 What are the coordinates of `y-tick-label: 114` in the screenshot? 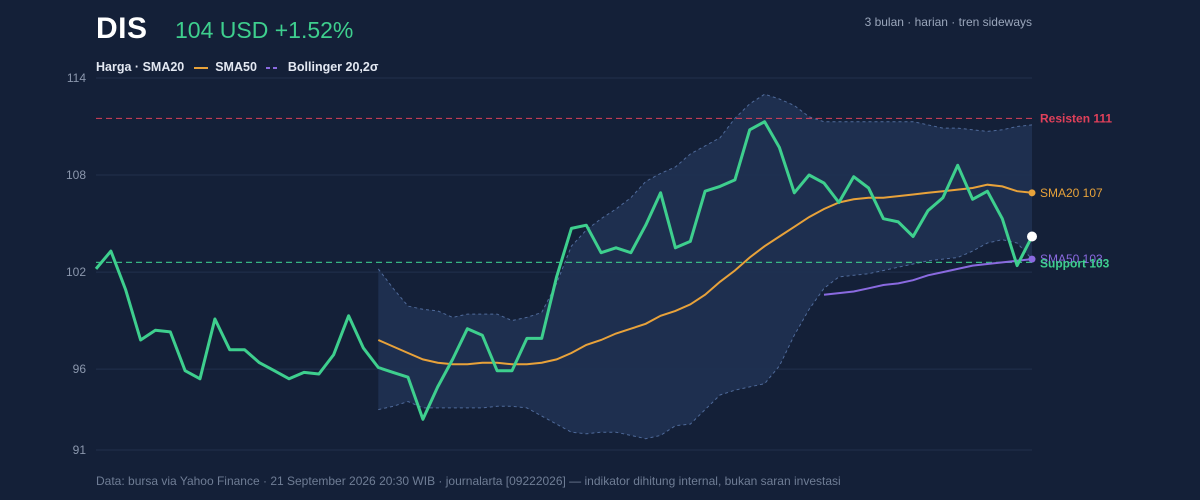 It's located at (76, 78).